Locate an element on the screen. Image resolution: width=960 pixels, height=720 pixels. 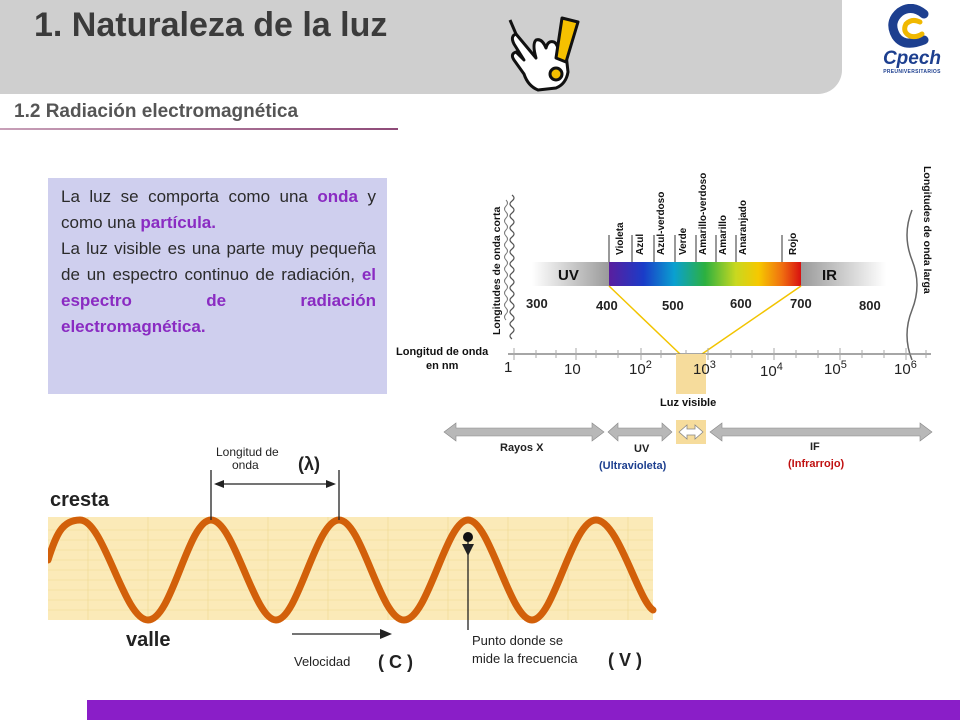
log-tick: 10⁴ is located at coordinates (771, 370).